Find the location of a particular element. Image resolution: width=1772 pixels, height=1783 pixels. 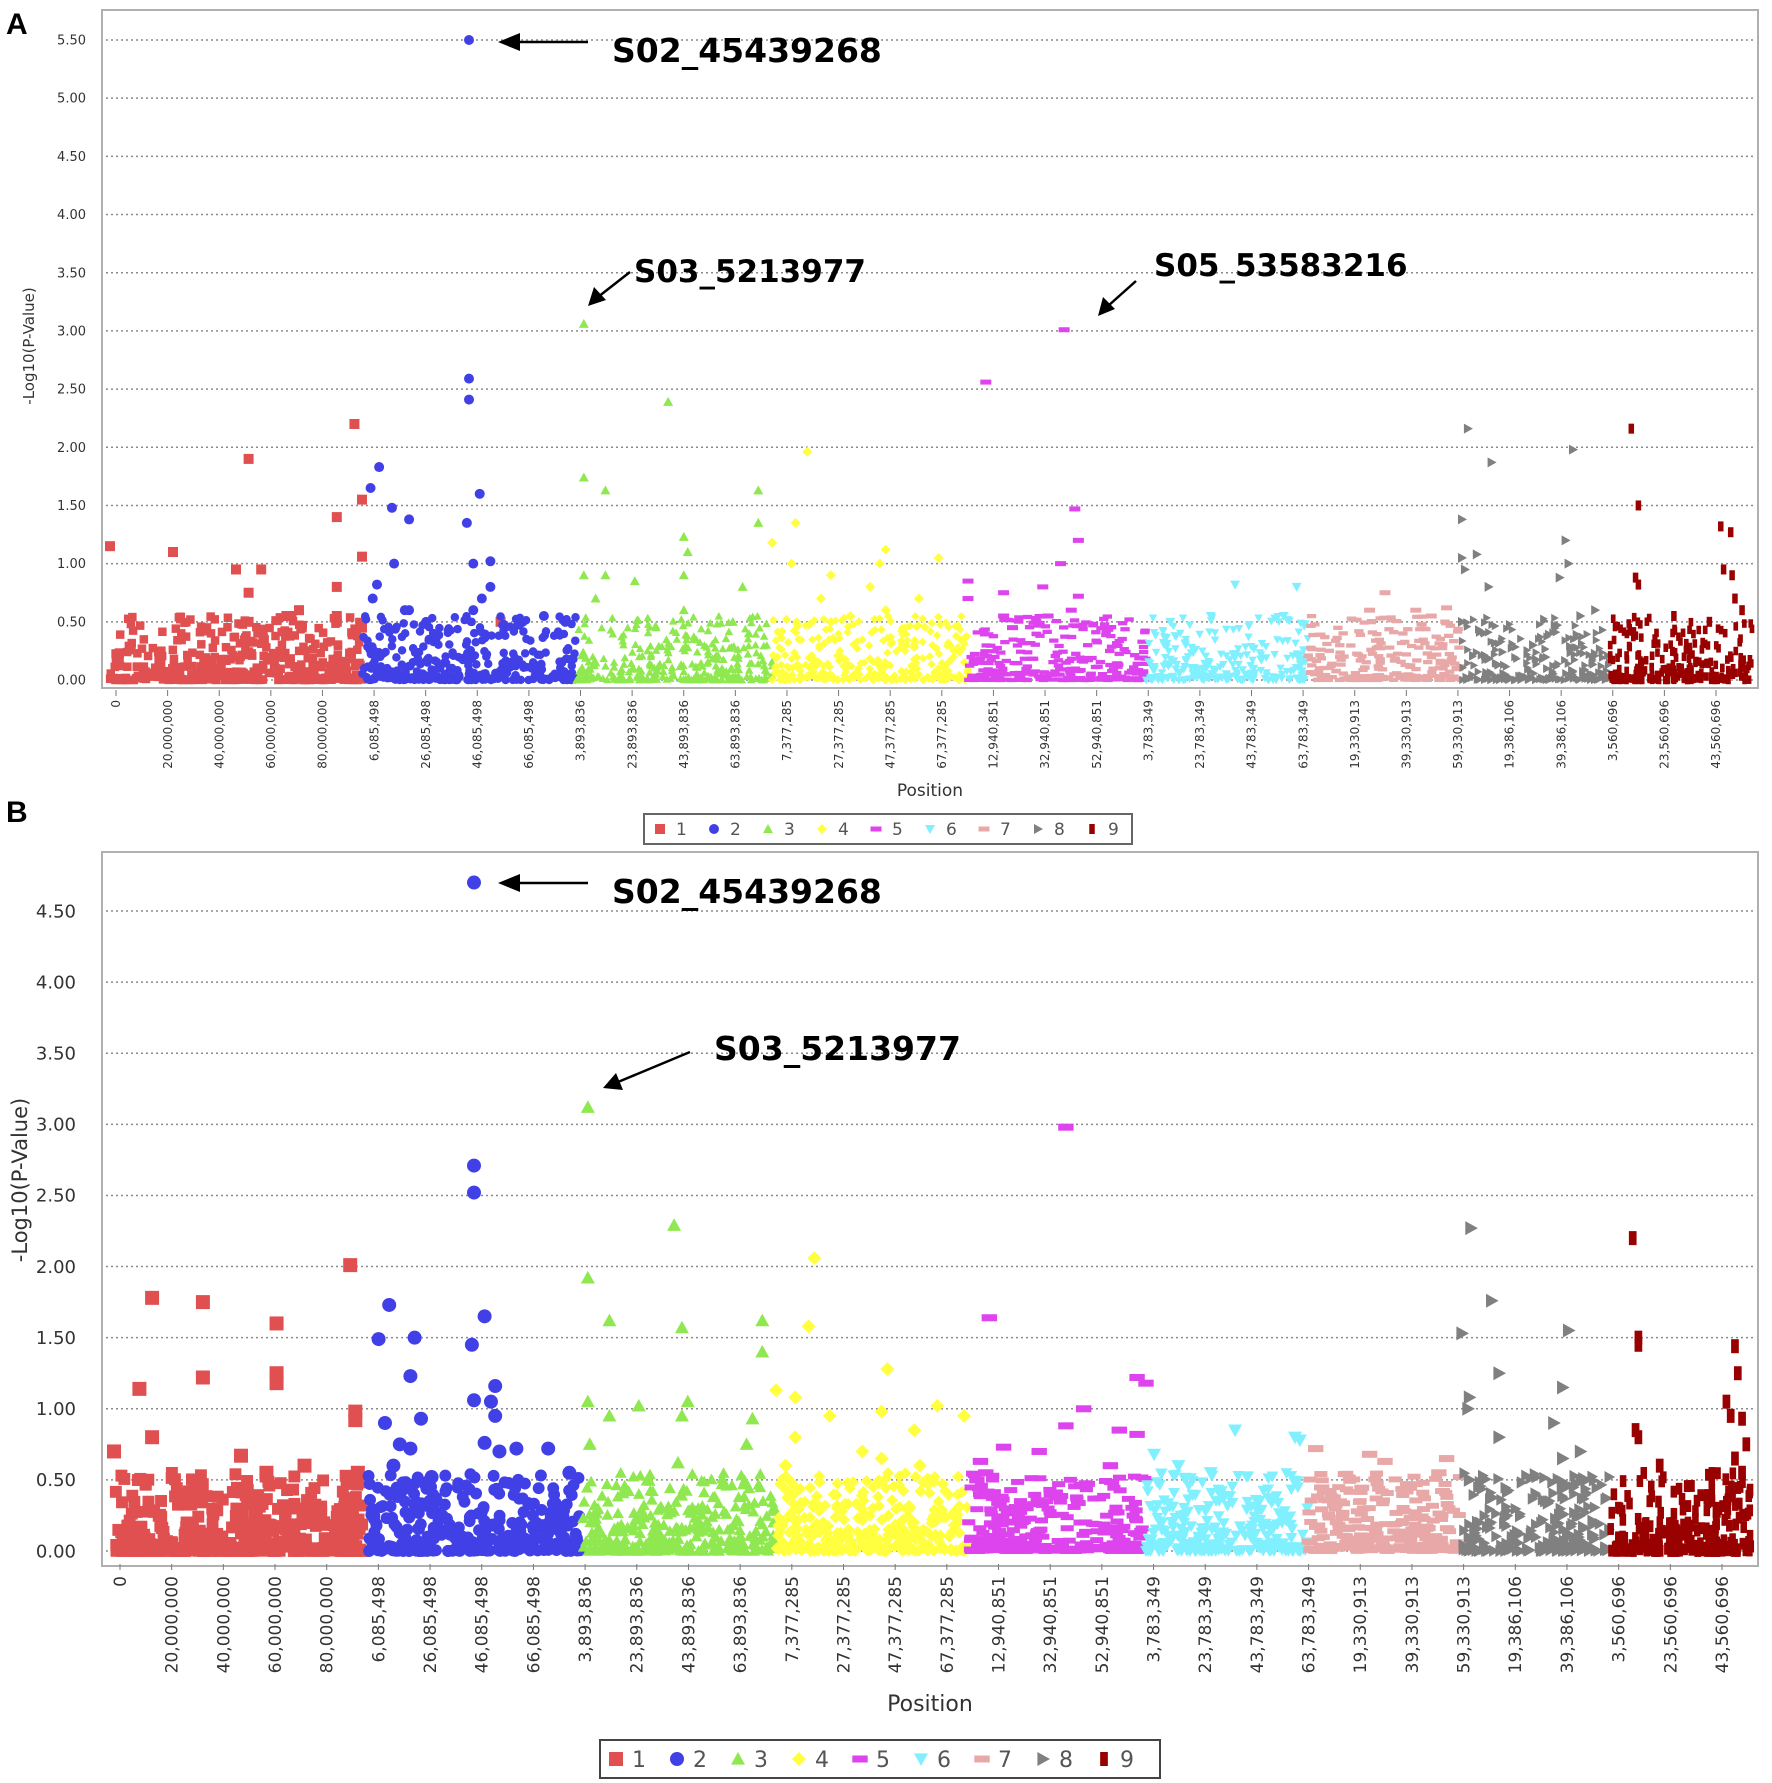

x-tick-label: 43,783,349 is located at coordinates (1252, 734).